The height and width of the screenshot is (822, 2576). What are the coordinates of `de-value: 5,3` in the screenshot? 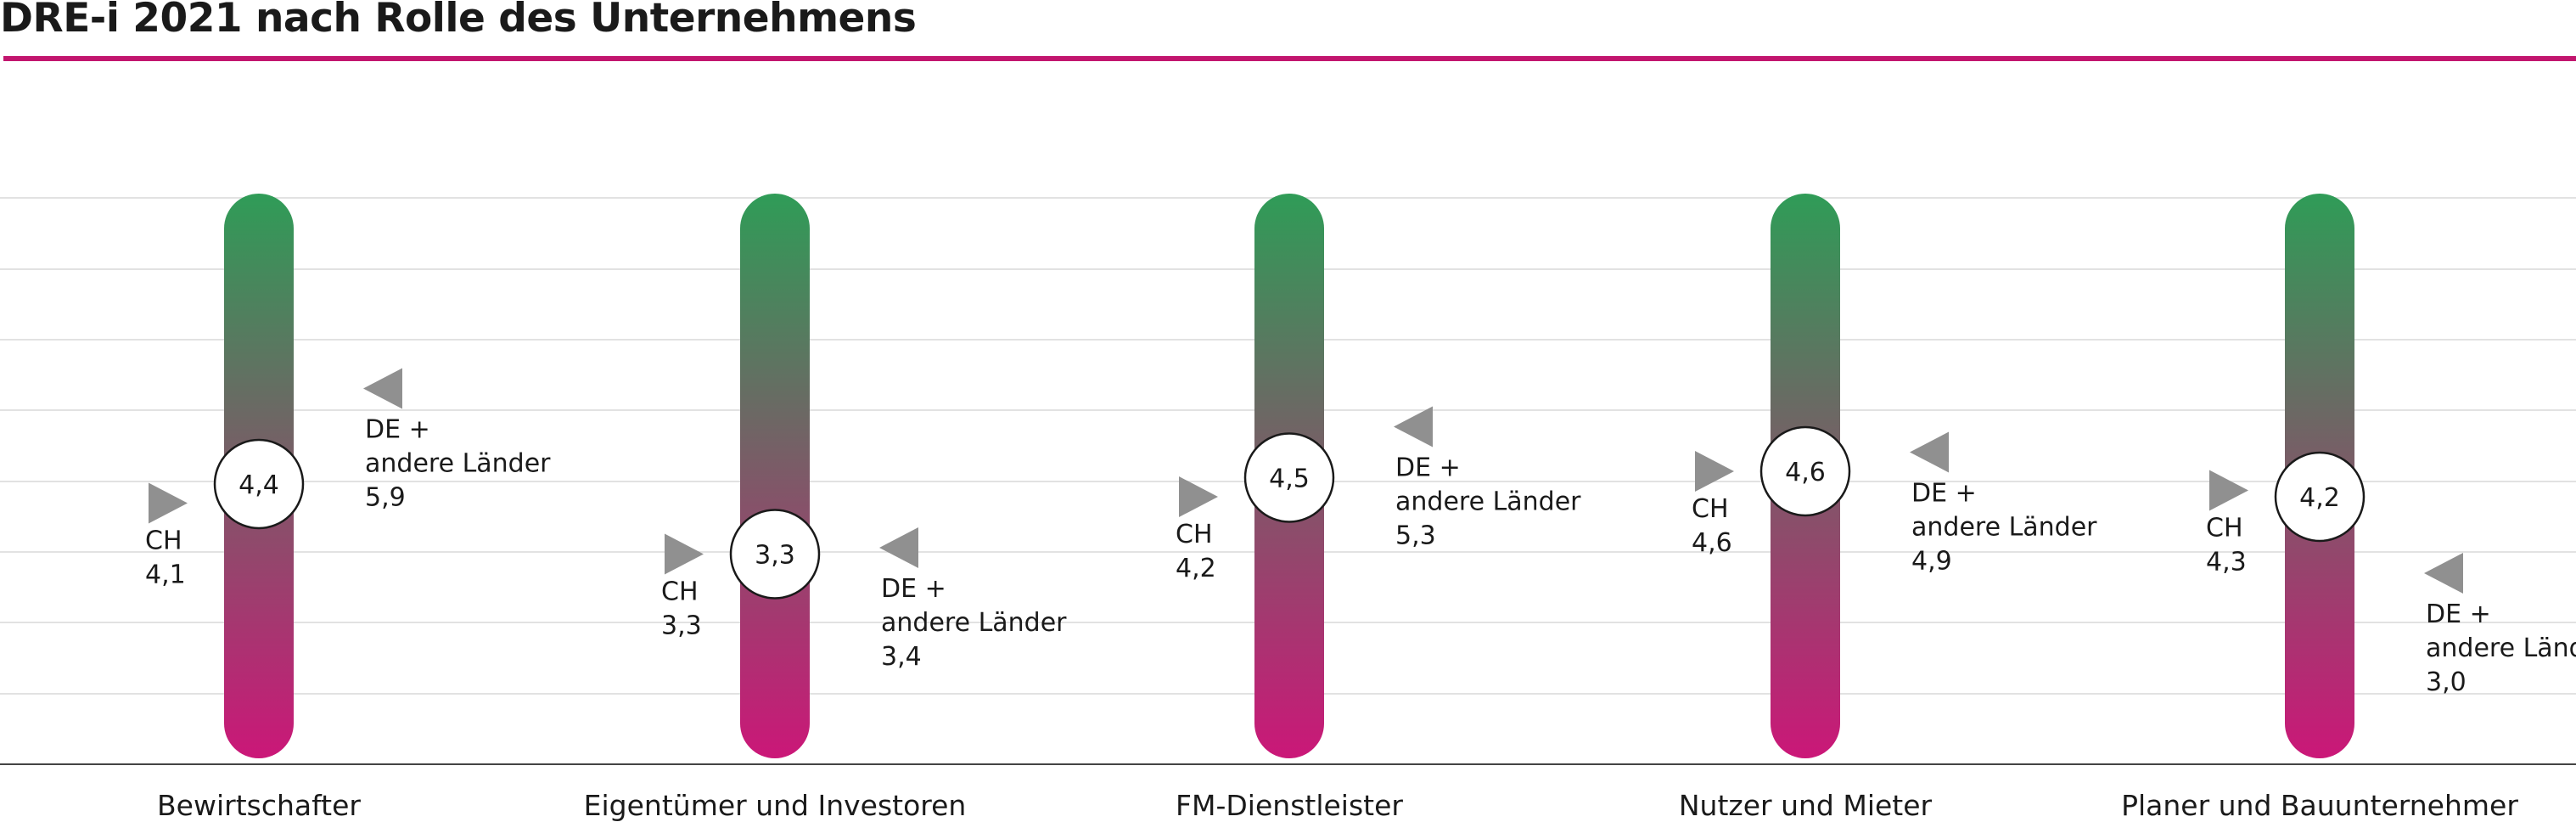 It's located at (1415, 536).